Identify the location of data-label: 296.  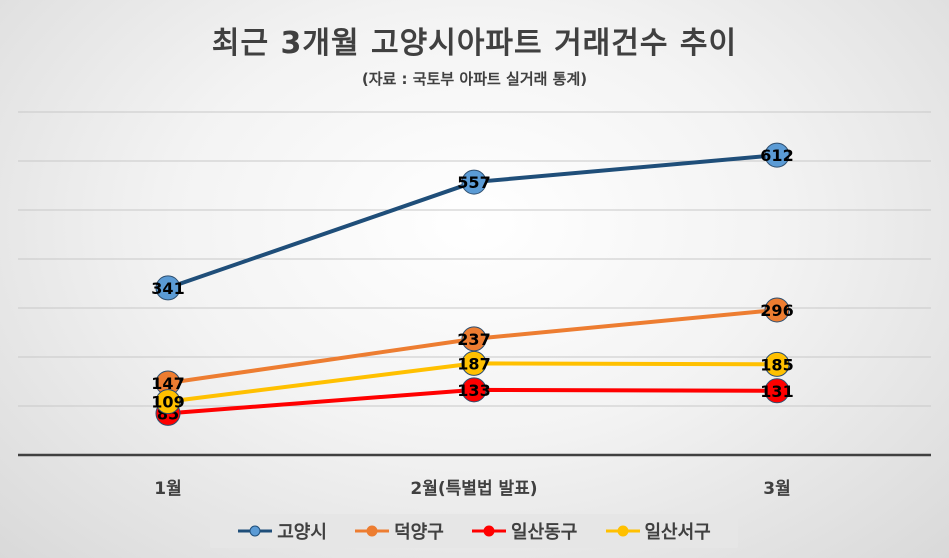
(776, 310).